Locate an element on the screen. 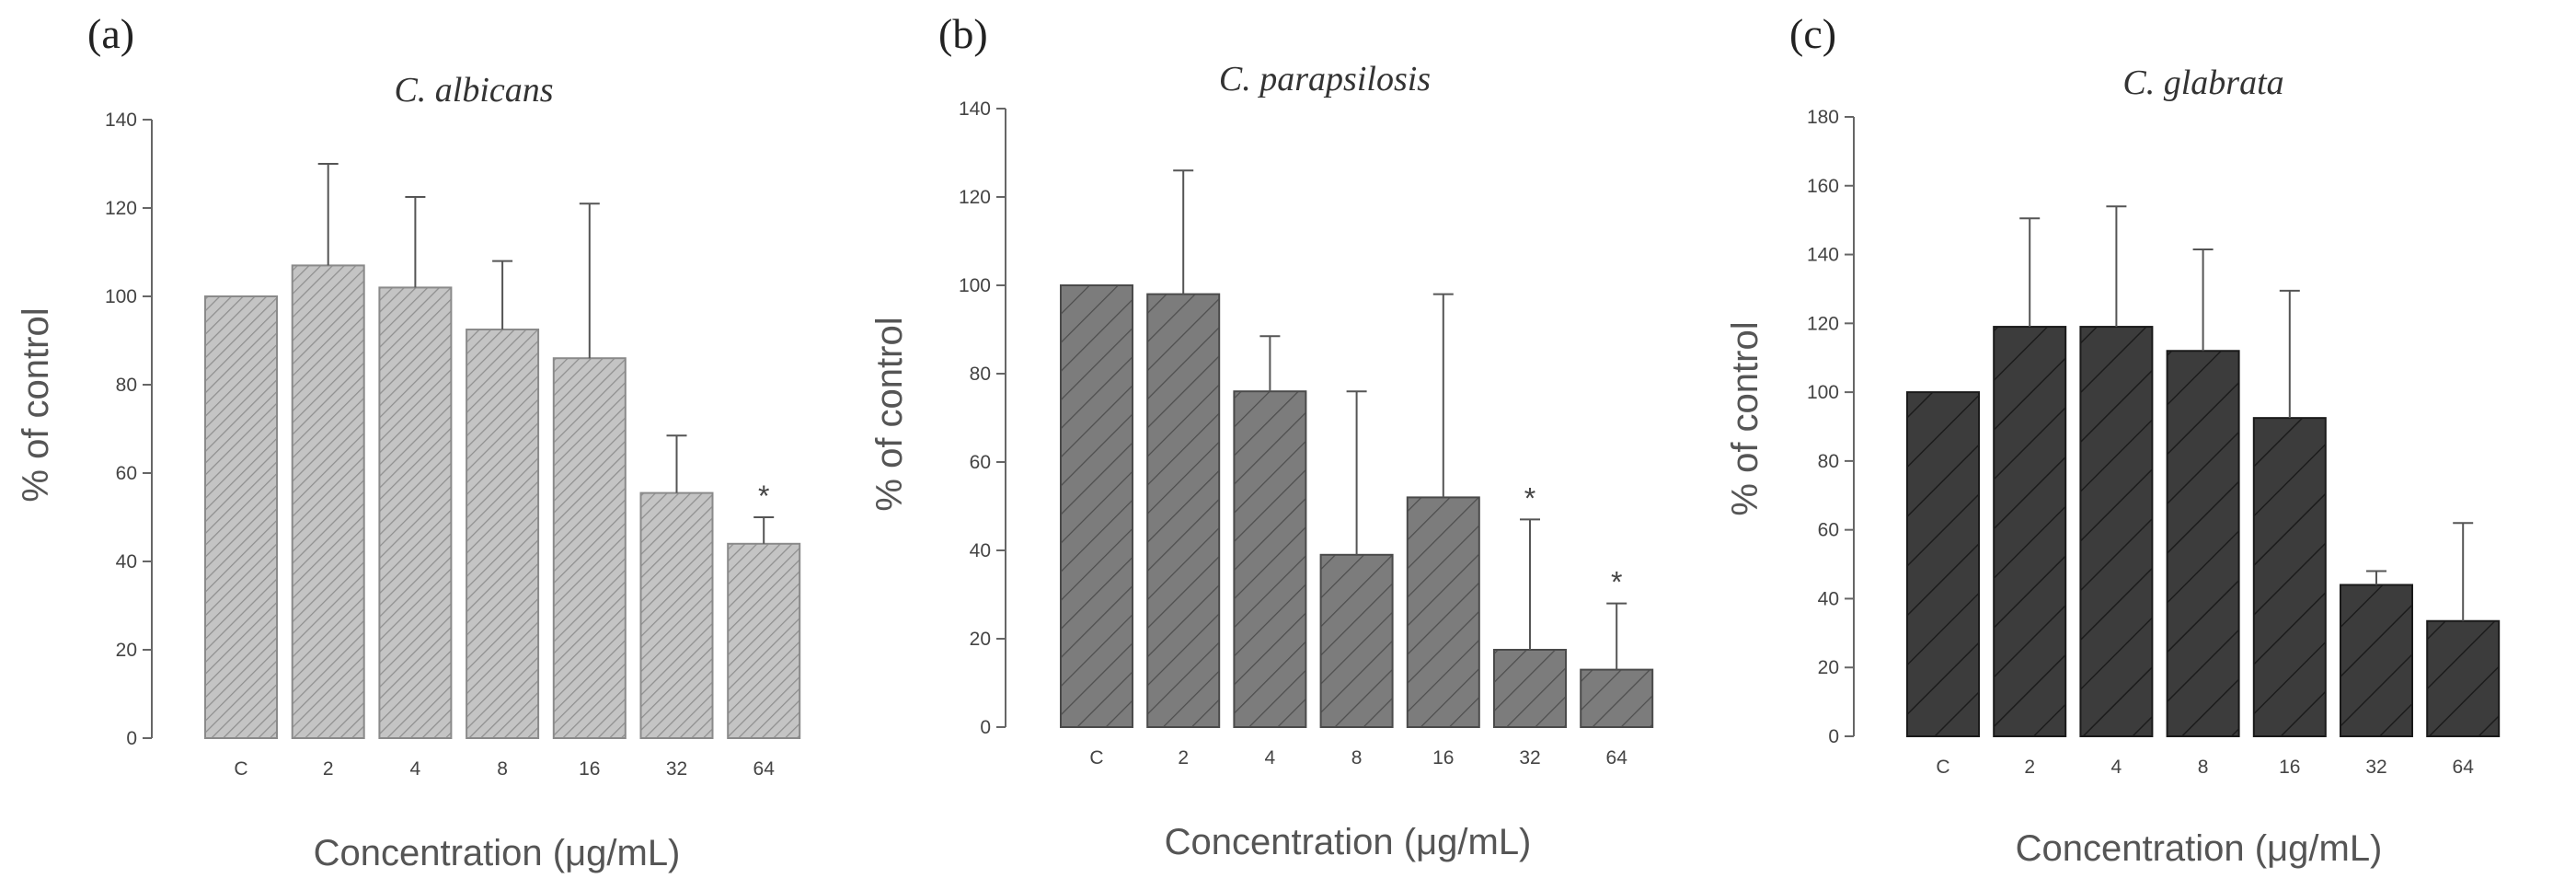 This screenshot has height=890, width=2576. y-ticks: 0 20 40 60 80 100 120 140 160 180 is located at coordinates (1830, 427).